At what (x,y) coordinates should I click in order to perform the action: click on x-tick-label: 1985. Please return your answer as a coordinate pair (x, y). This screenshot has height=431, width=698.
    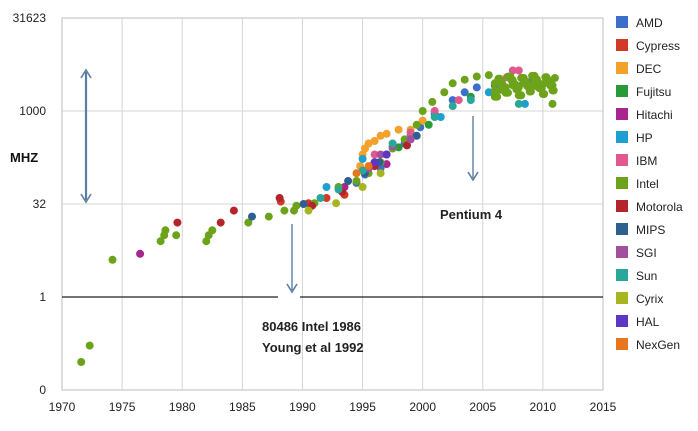
    Looking at the image, I should click on (242, 407).